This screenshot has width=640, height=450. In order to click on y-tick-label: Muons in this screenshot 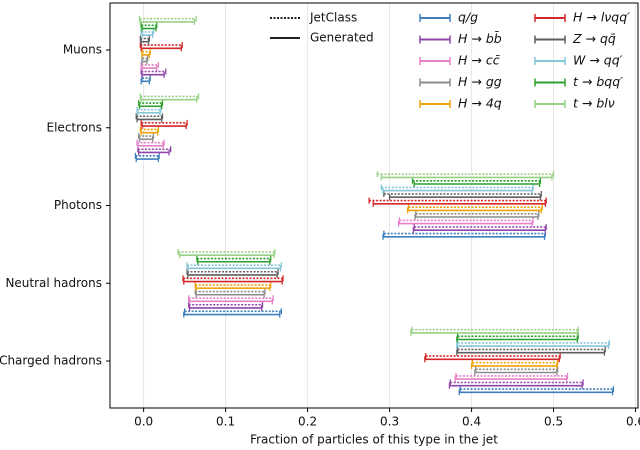, I will do `click(82, 50)`.